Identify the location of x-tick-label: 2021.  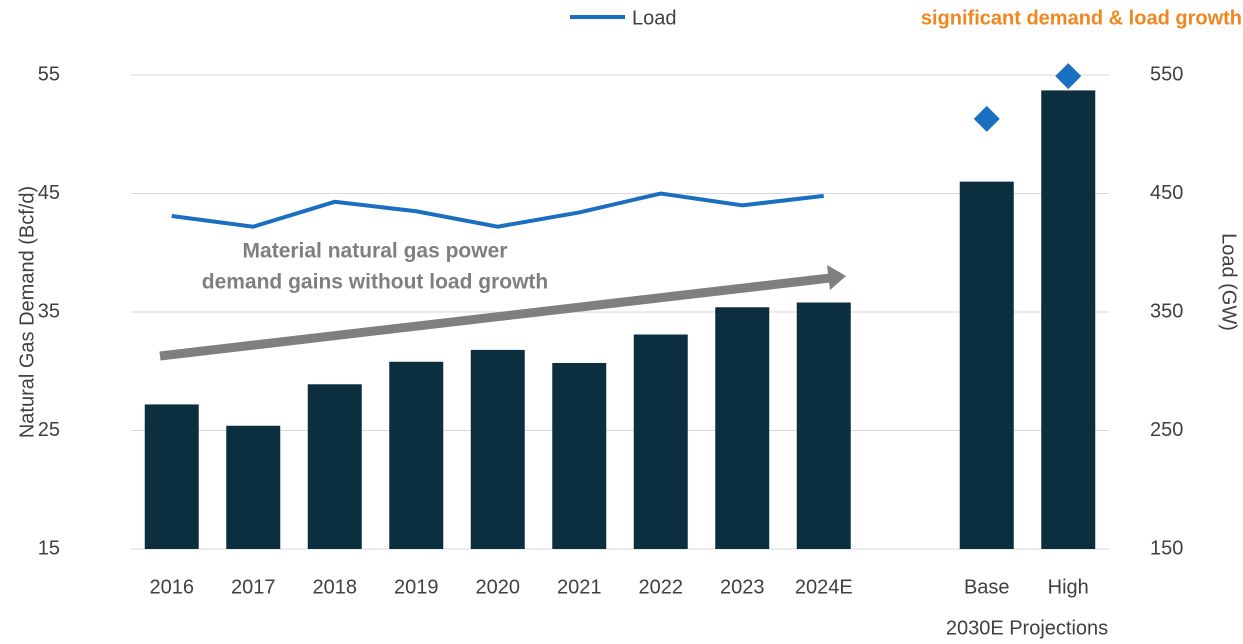
(579, 587).